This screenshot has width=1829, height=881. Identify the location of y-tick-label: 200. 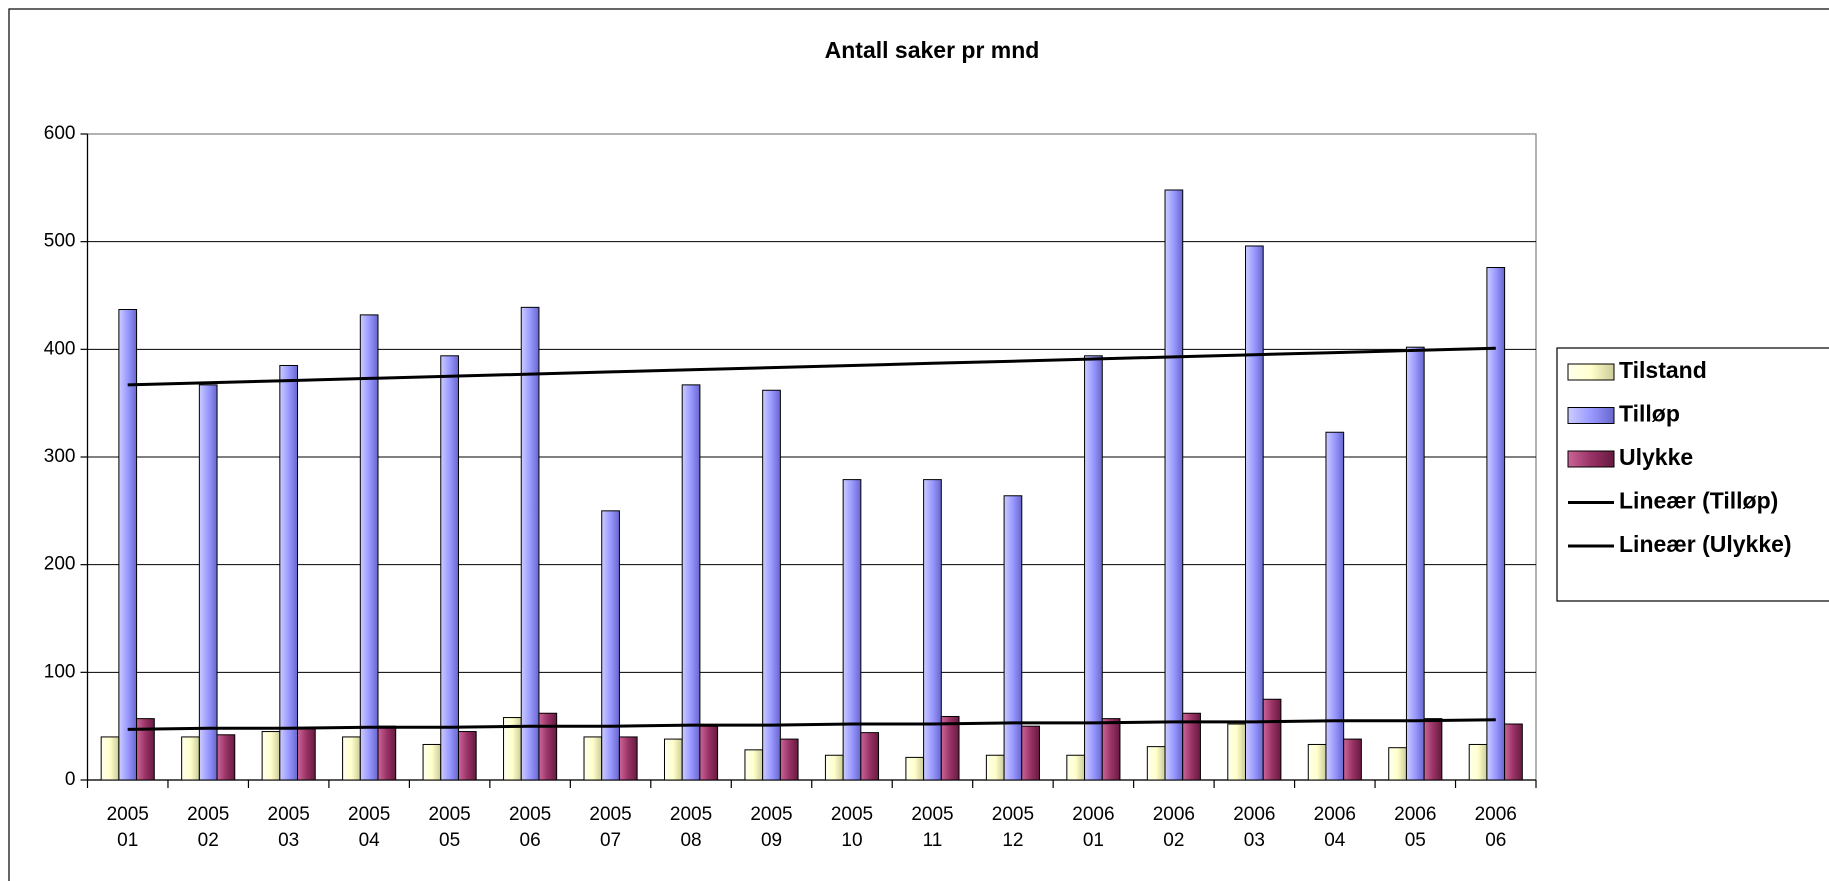
(60, 564).